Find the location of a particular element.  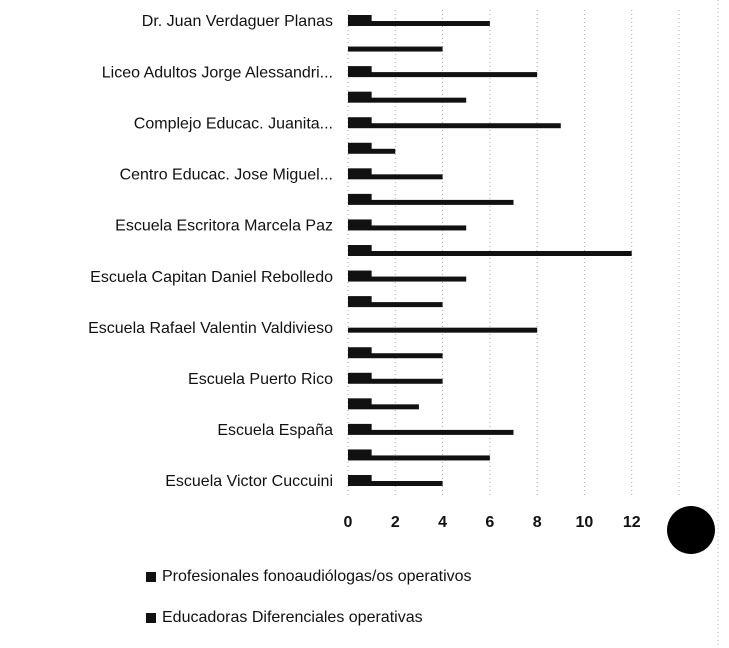

x-tick-label: 2 is located at coordinates (395, 522).